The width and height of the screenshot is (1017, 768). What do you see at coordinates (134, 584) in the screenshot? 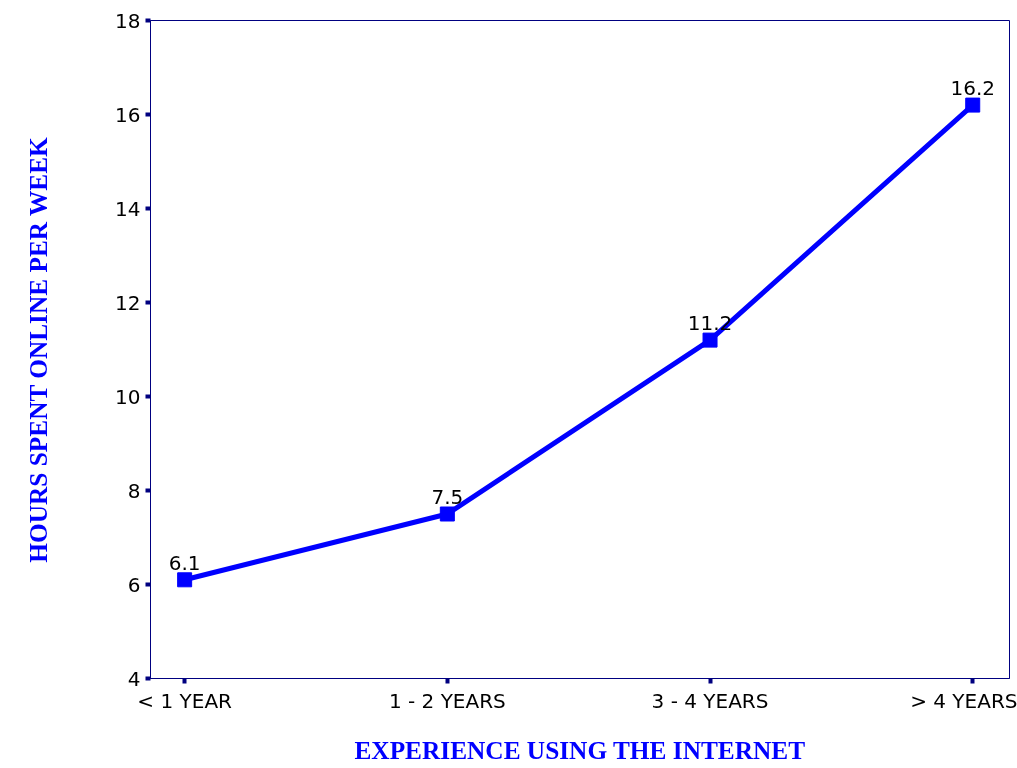
I see `y-tick-label: 6` at bounding box center [134, 584].